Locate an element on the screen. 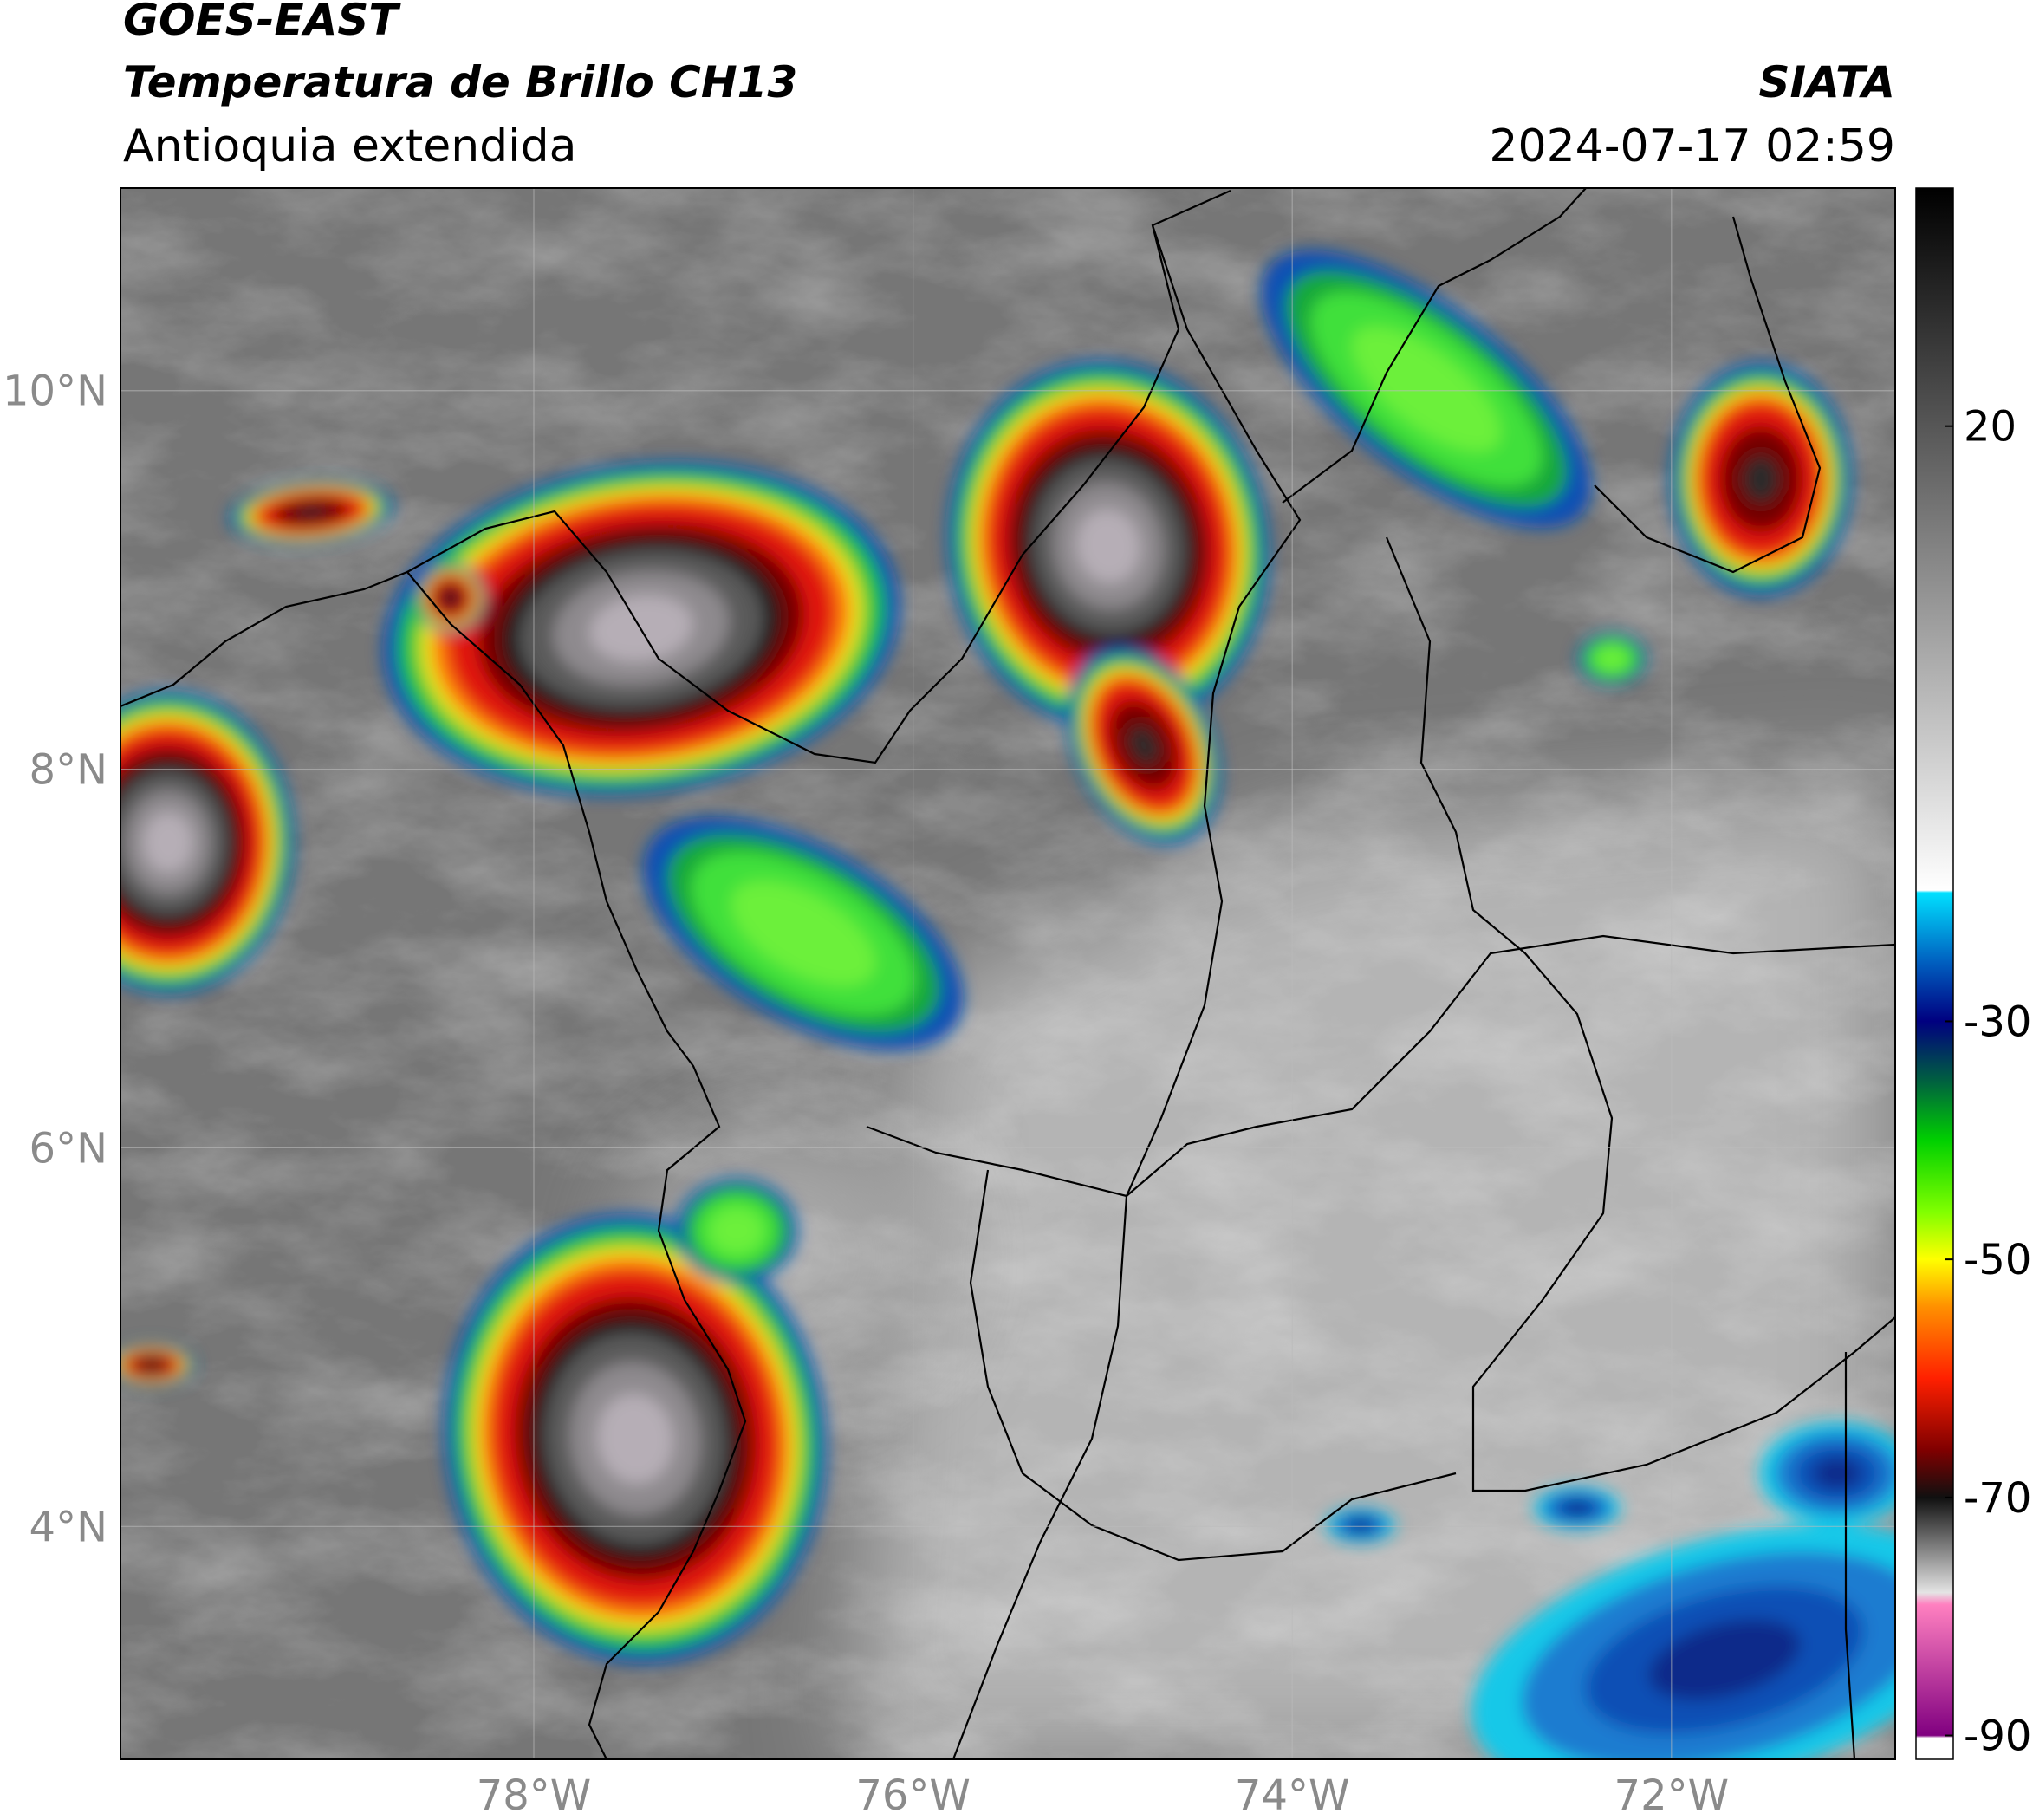  region: Antioquia extendida is located at coordinates (350, 146).